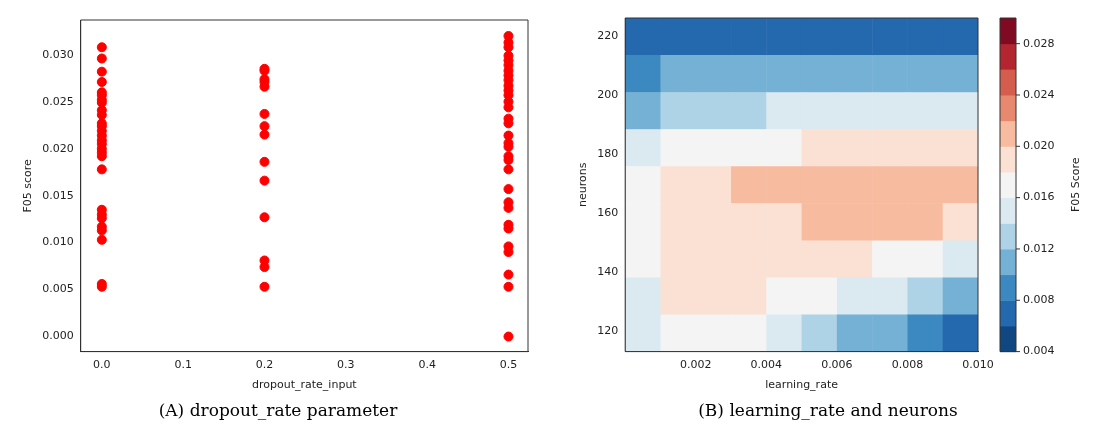 Image resolution: width=1105 pixels, height=444 pixels. I want to click on y-tick-label: 200, so click(608, 94).